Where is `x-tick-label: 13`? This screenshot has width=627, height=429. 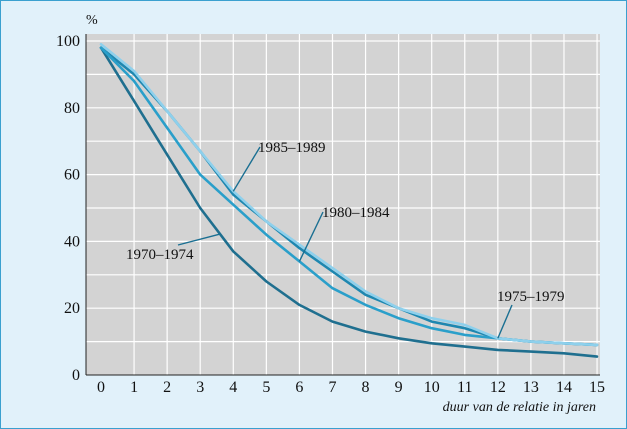
x-tick-label: 13 is located at coordinates (531, 387).